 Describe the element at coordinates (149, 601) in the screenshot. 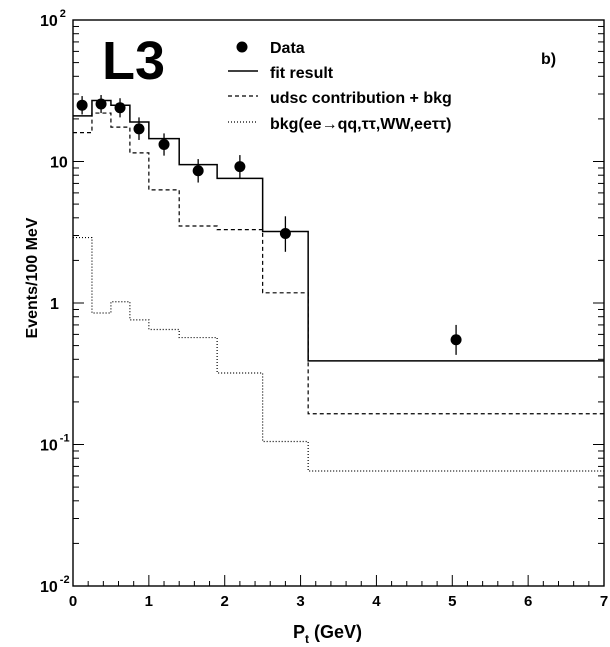

I see `x-tick-label-1: 1` at that location.